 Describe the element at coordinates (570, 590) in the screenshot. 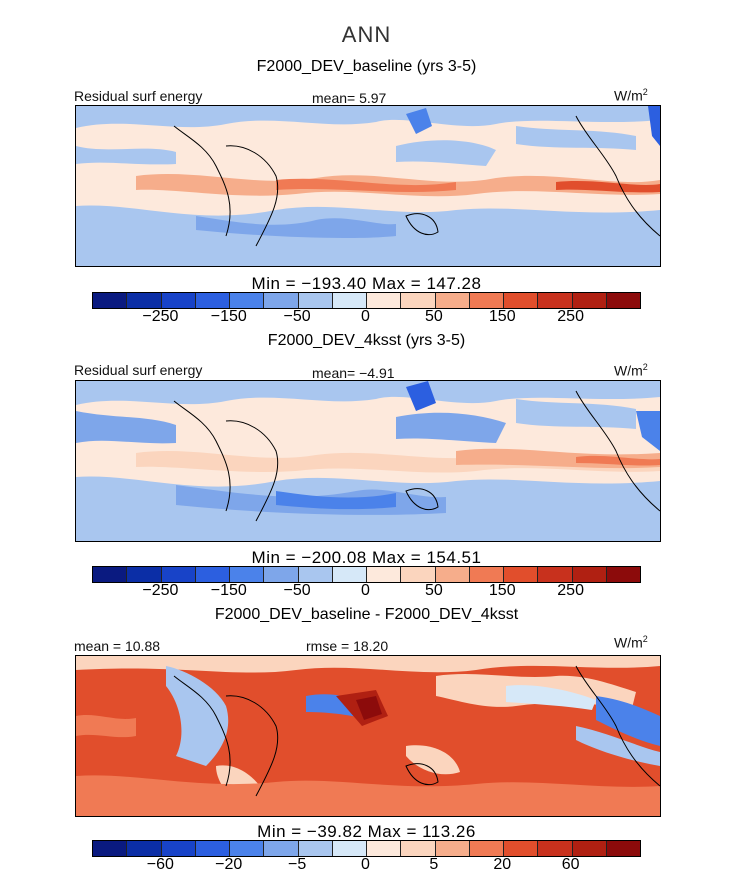

I see `panel-2-colorbar-tick-label: 250` at that location.